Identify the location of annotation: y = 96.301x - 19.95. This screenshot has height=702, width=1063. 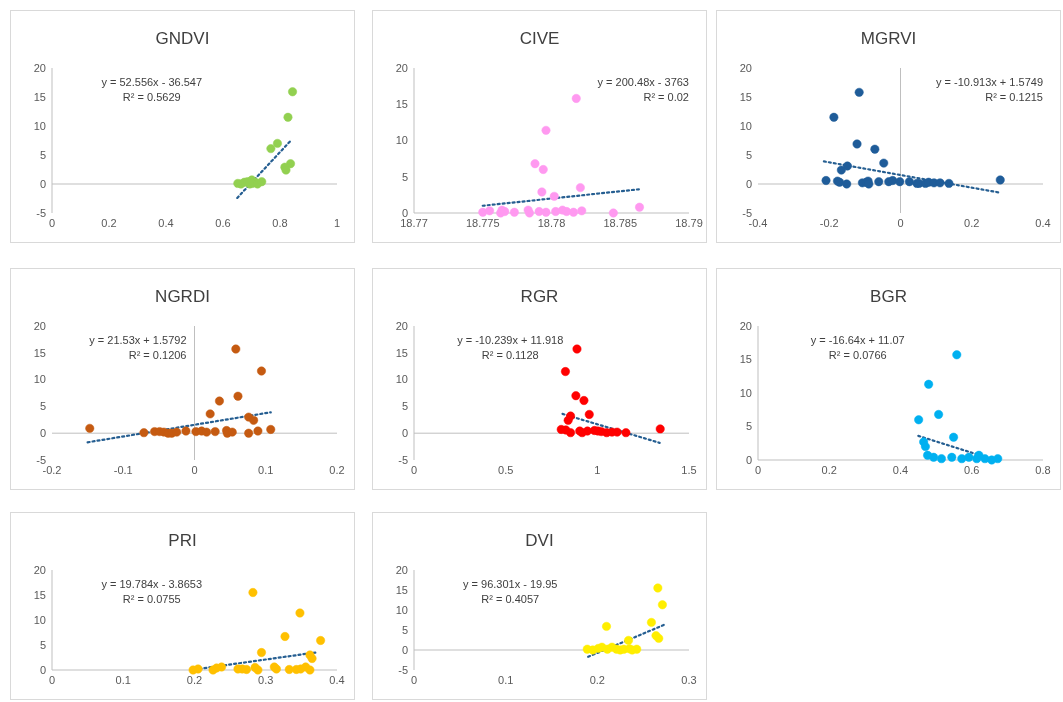
(510, 584).